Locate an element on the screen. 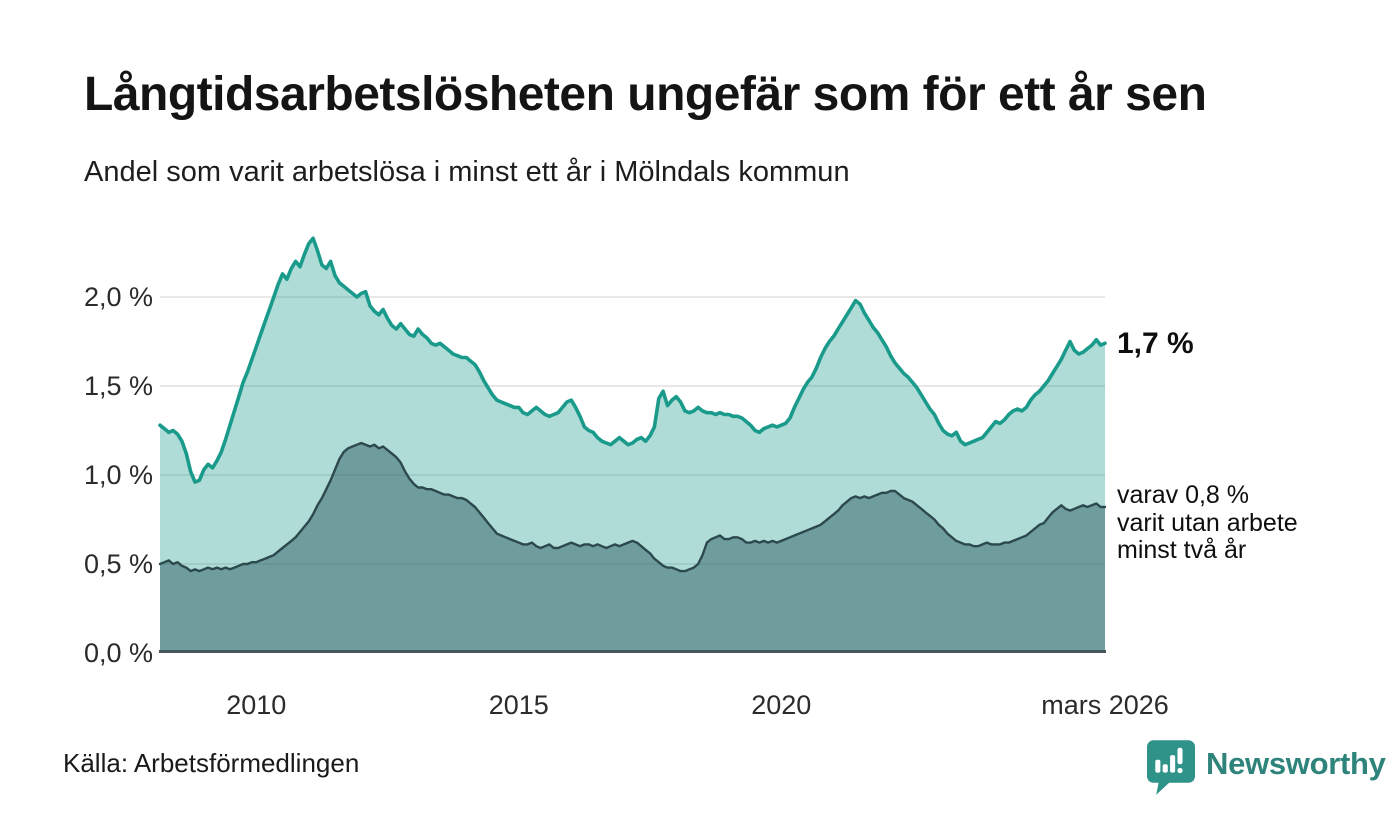 This screenshot has height=840, width=1400. y-tick-label: 0,0 % is located at coordinates (118, 652).